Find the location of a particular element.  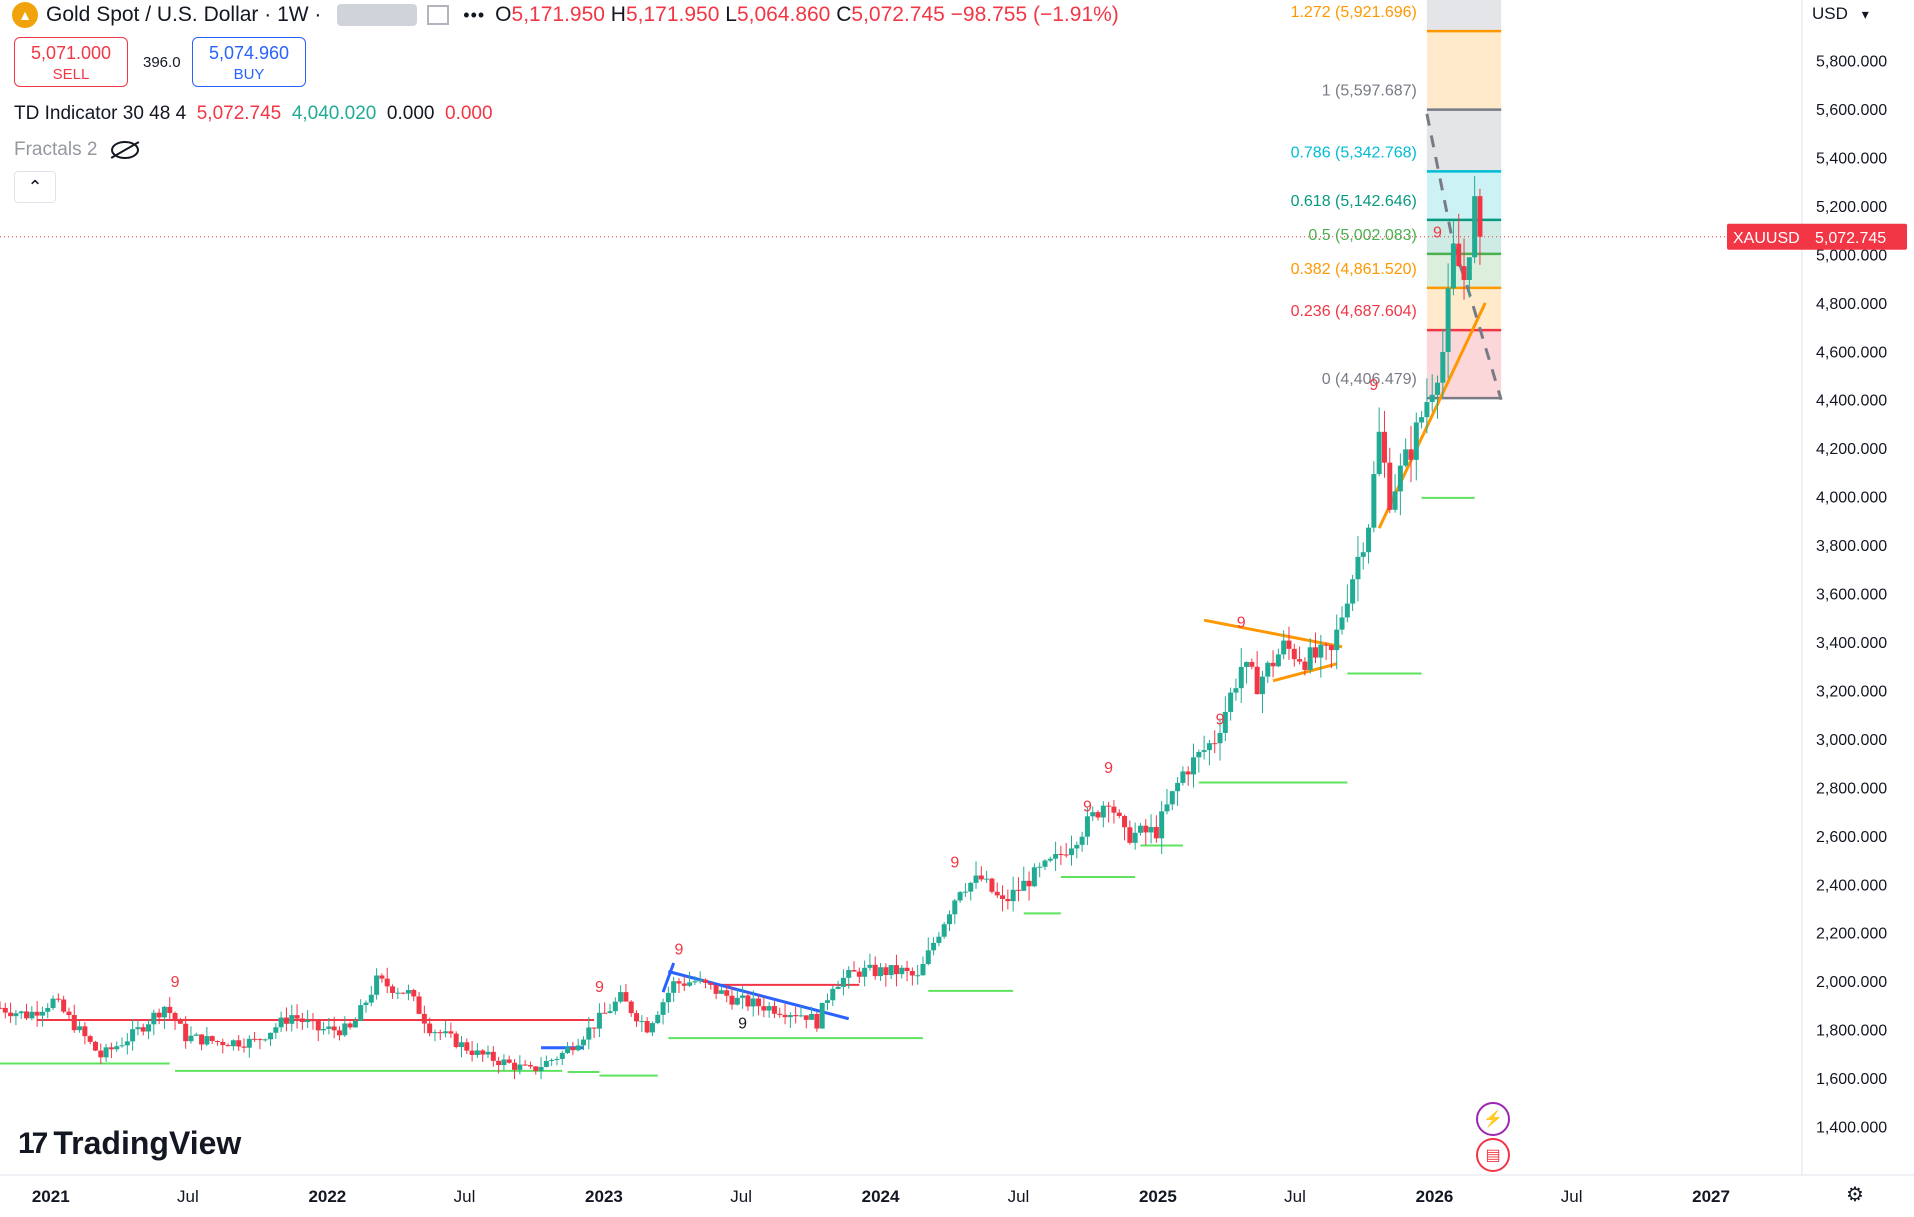

x-tick-label: 2022 is located at coordinates (327, 1196).